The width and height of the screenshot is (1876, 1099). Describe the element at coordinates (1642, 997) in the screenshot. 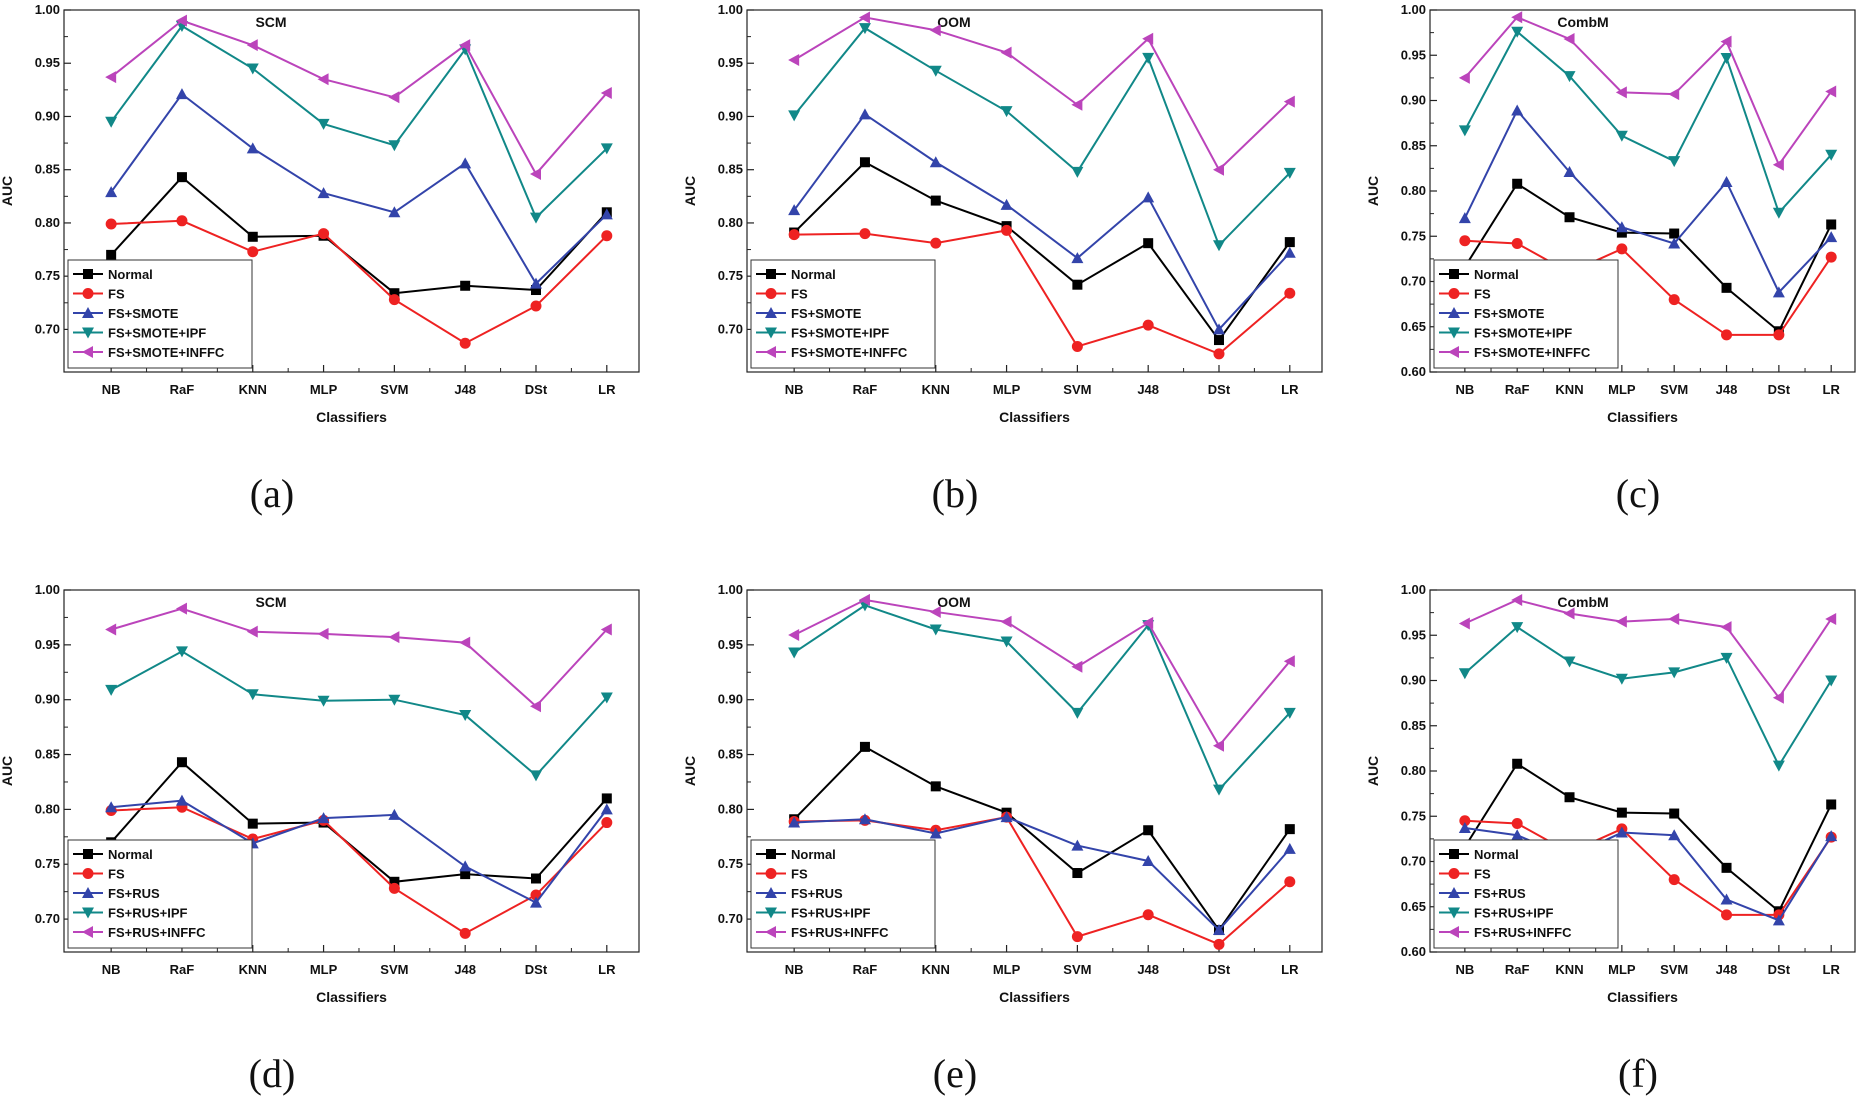

I see `x-axis-label: Classifiers` at that location.